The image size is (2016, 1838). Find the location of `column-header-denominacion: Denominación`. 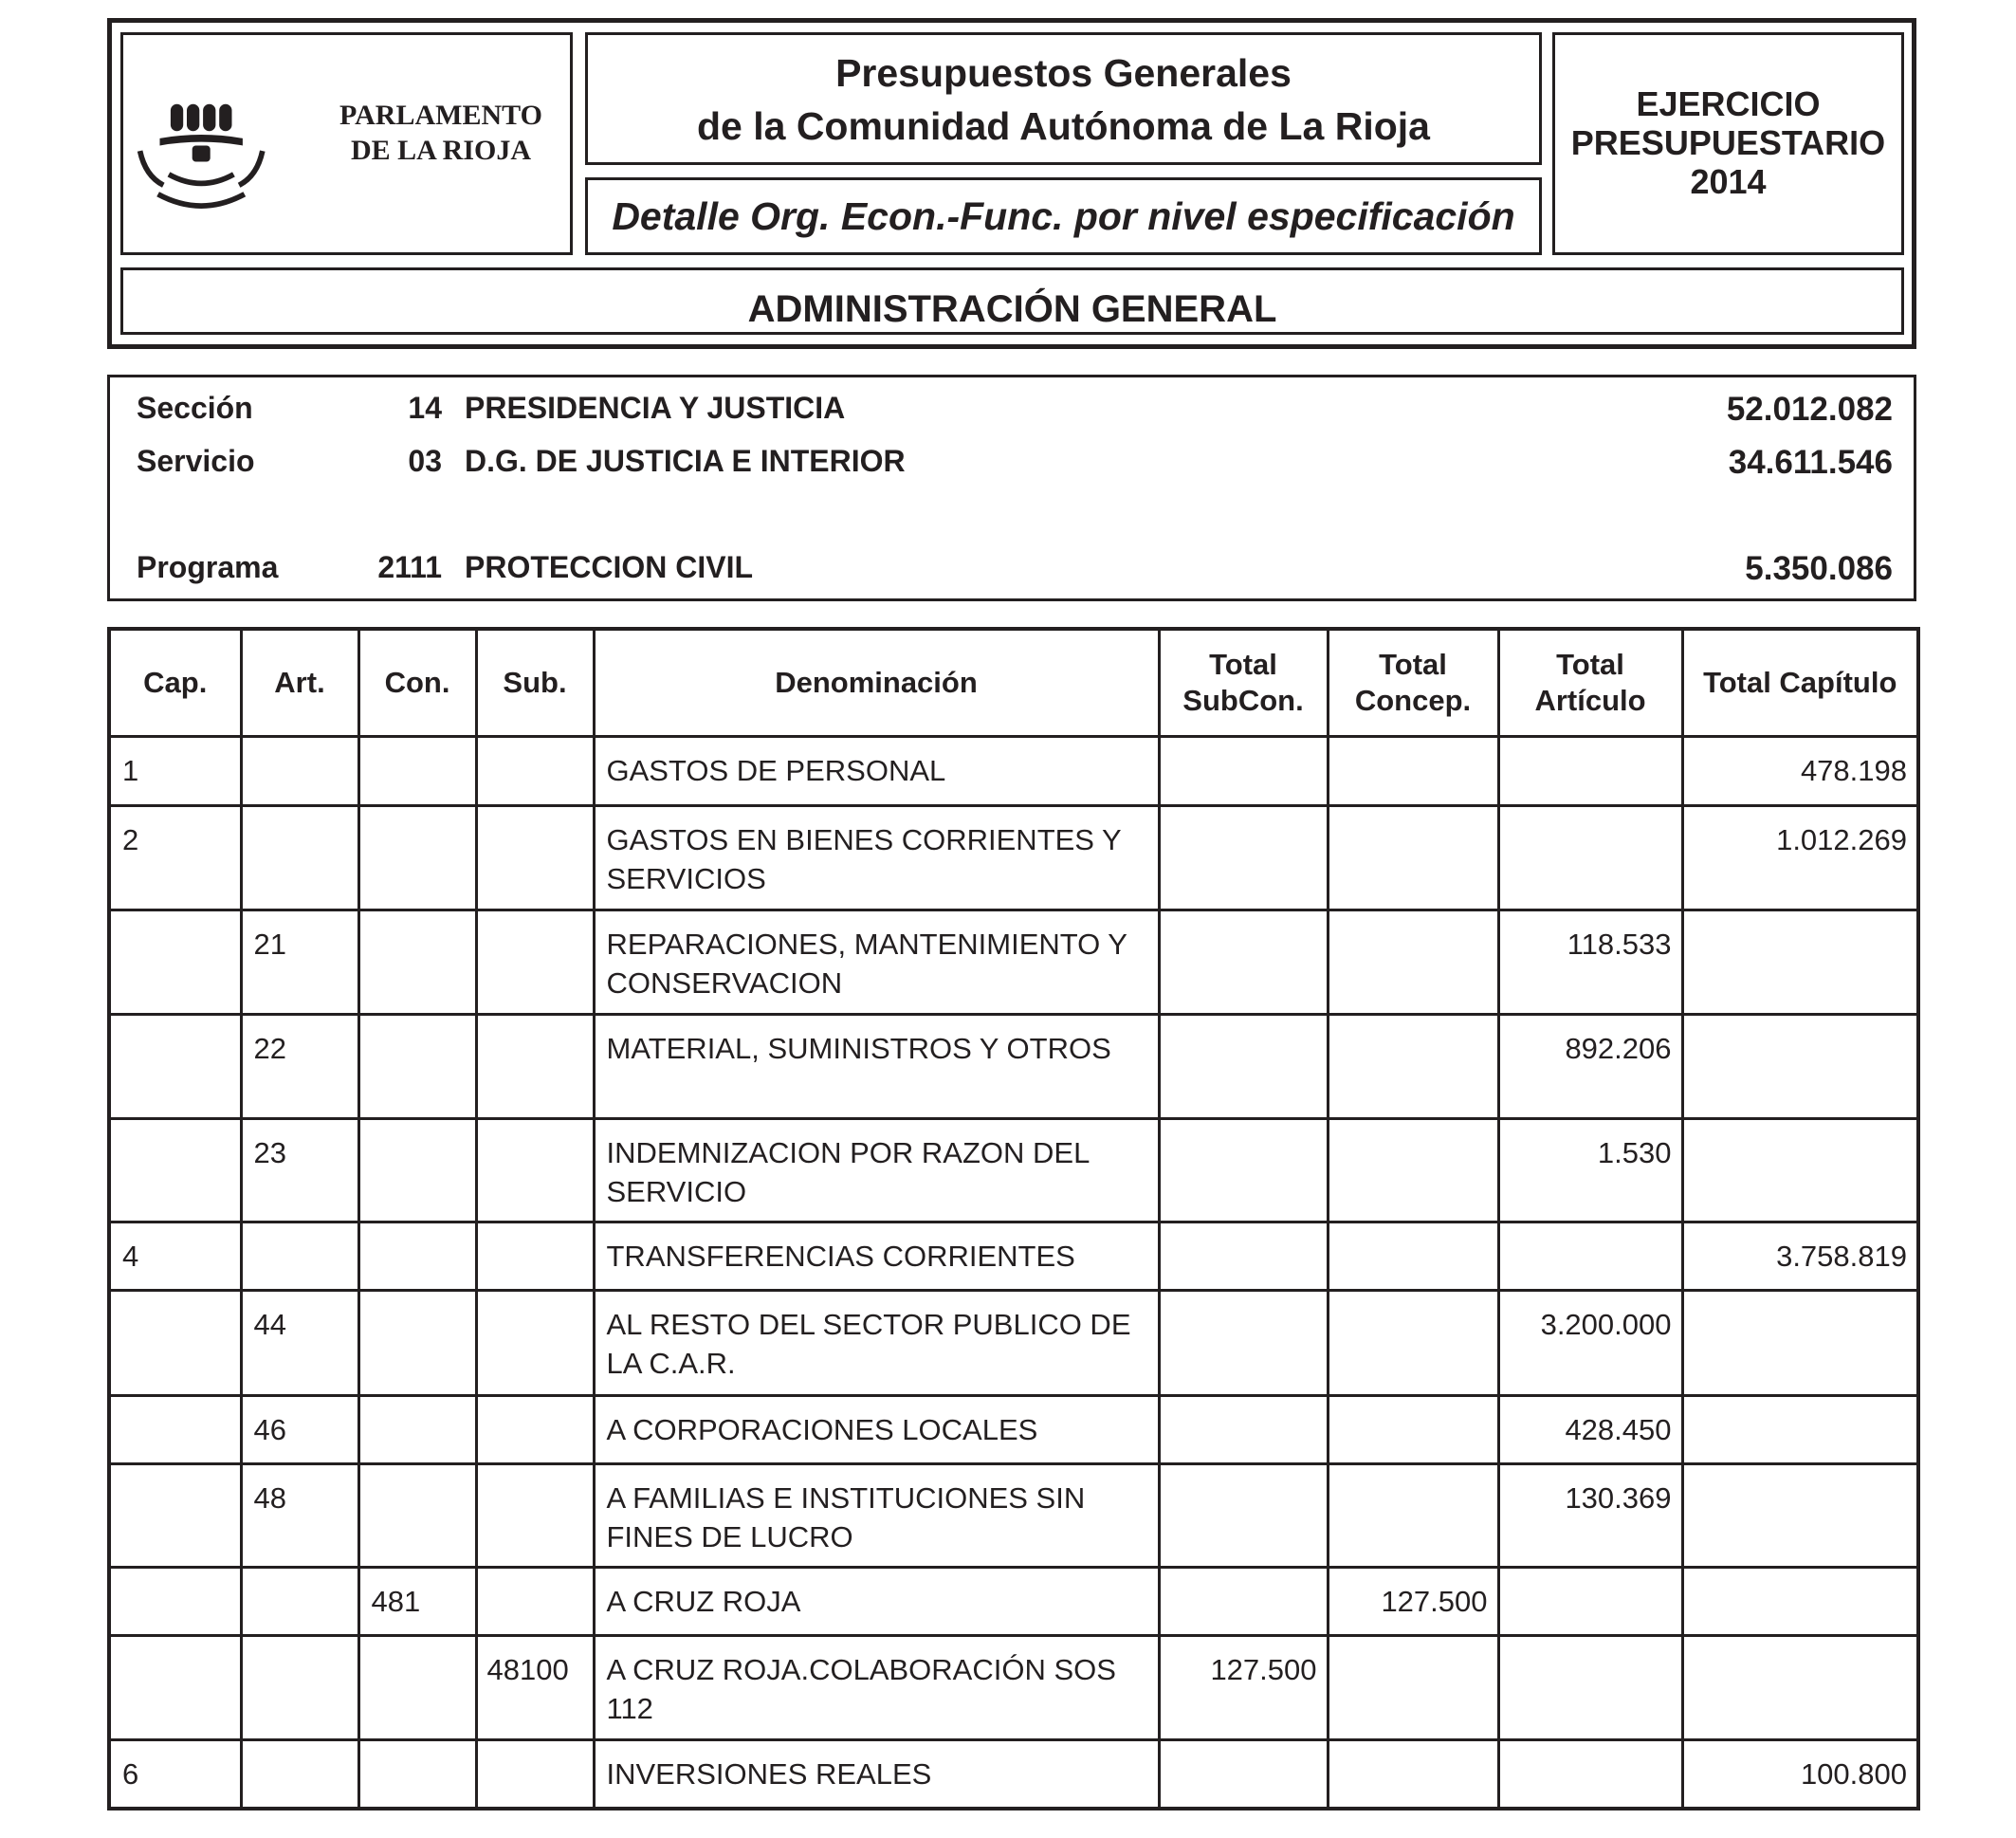

column-header-denominacion: Denominación is located at coordinates (876, 682).